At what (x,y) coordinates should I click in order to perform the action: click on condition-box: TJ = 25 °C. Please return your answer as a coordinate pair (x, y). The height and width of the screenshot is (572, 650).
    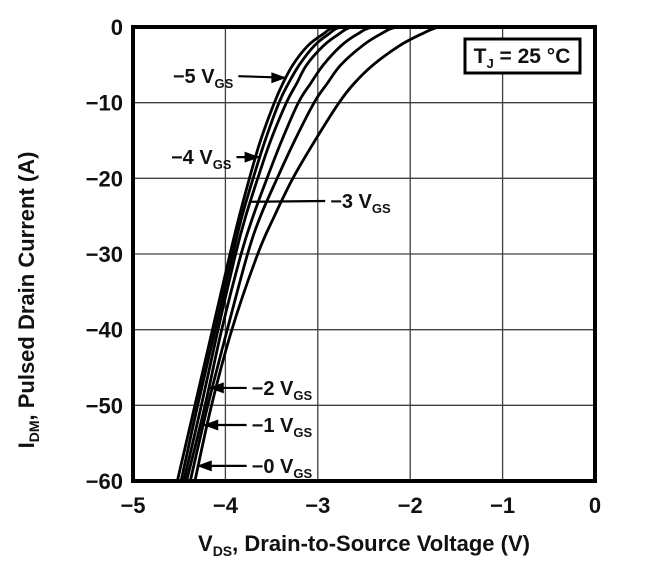
    Looking at the image, I should click on (522, 56).